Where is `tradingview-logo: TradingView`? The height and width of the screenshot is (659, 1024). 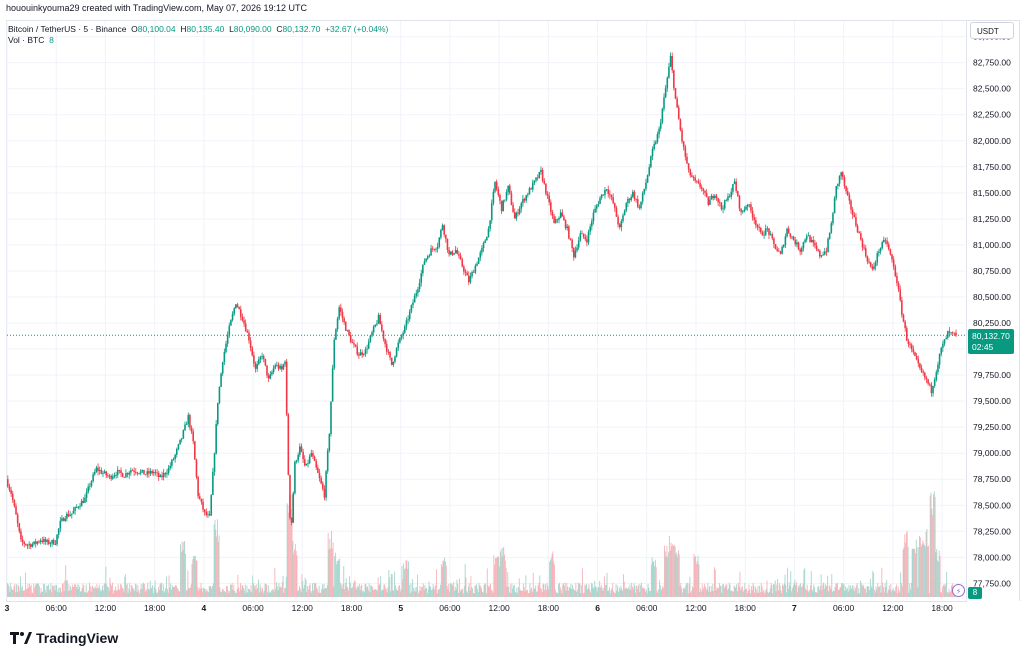
tradingview-logo: TradingView is located at coordinates (64, 638).